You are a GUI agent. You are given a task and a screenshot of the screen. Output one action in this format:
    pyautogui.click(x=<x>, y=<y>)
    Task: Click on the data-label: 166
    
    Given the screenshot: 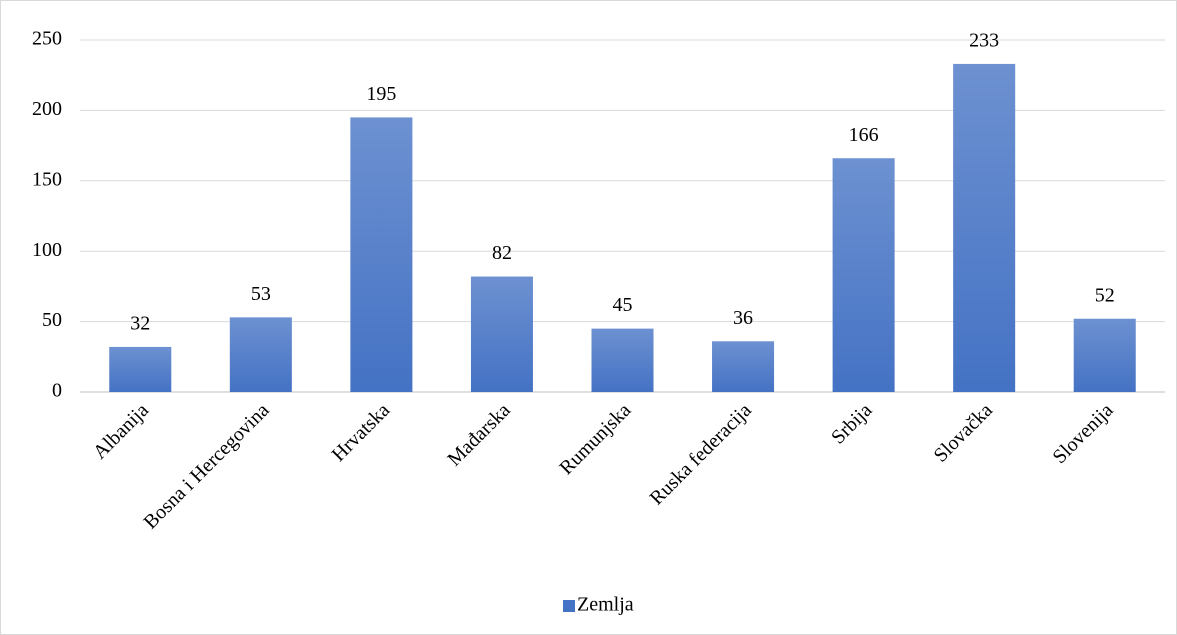 What is the action you would take?
    pyautogui.click(x=864, y=135)
    